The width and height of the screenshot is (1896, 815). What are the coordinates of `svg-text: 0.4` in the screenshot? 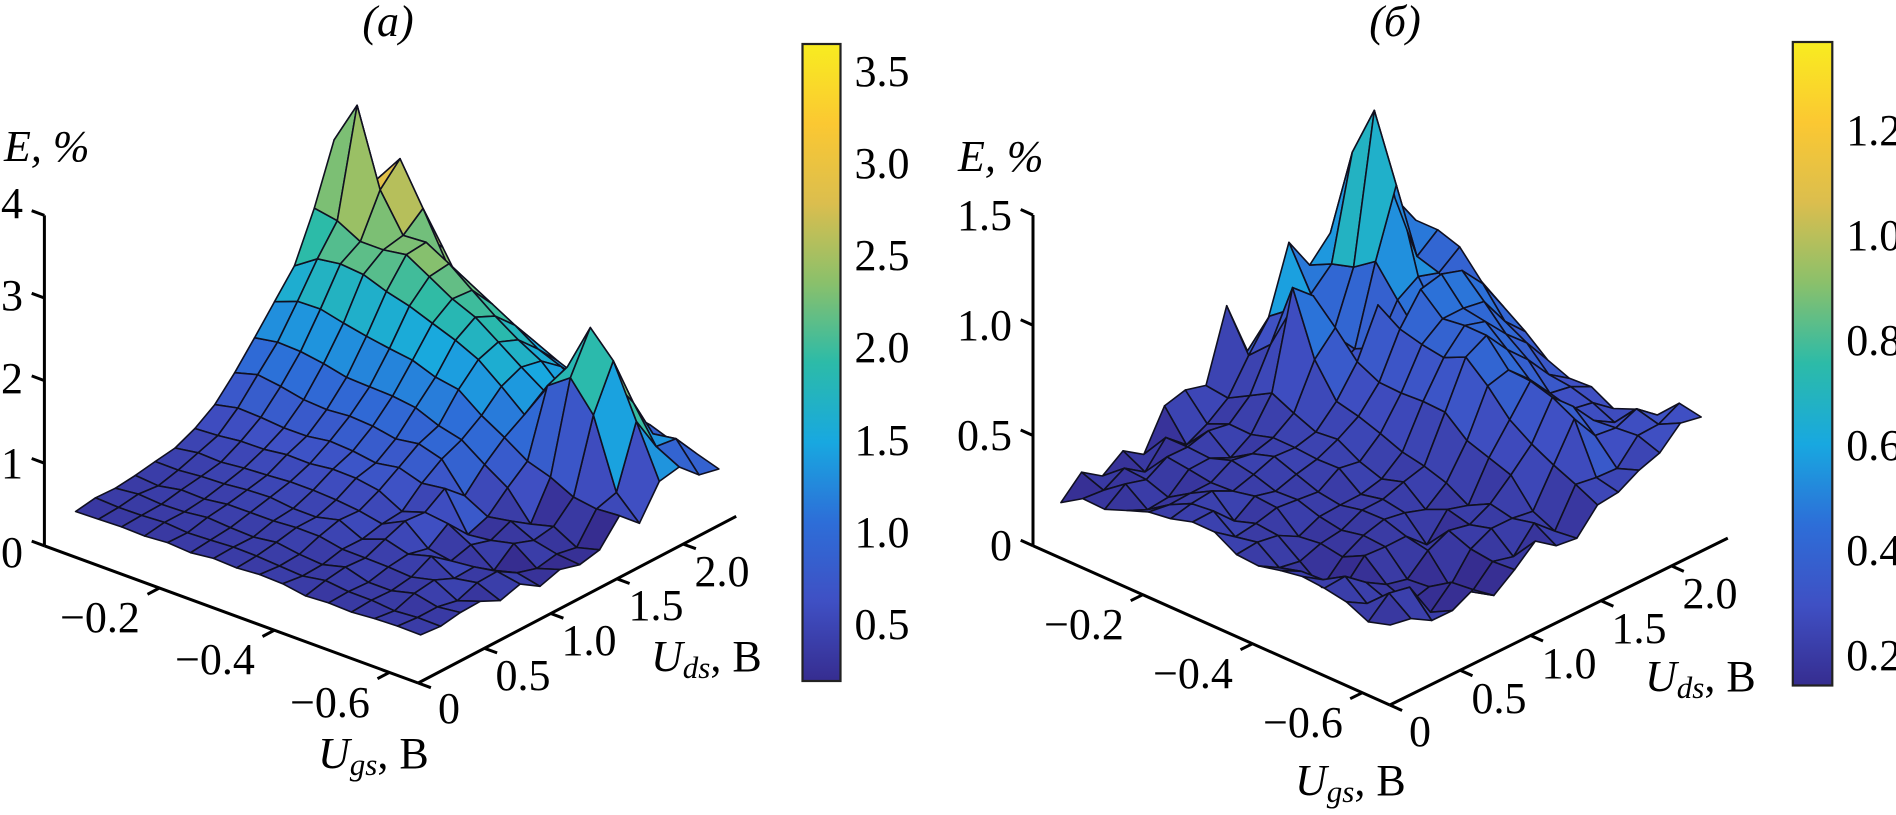 It's located at (1871, 550).